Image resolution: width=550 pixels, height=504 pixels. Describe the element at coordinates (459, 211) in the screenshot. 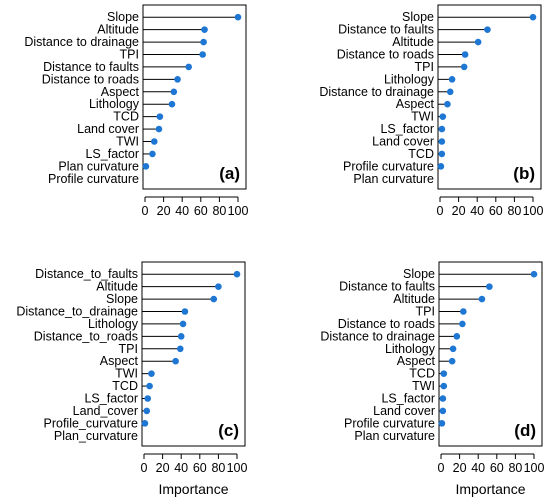

I see `x-tick-label: 20` at that location.